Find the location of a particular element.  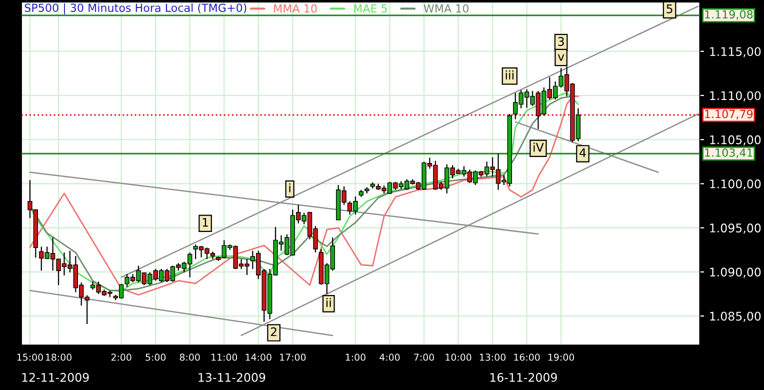

annotation: 3 is located at coordinates (561, 41).